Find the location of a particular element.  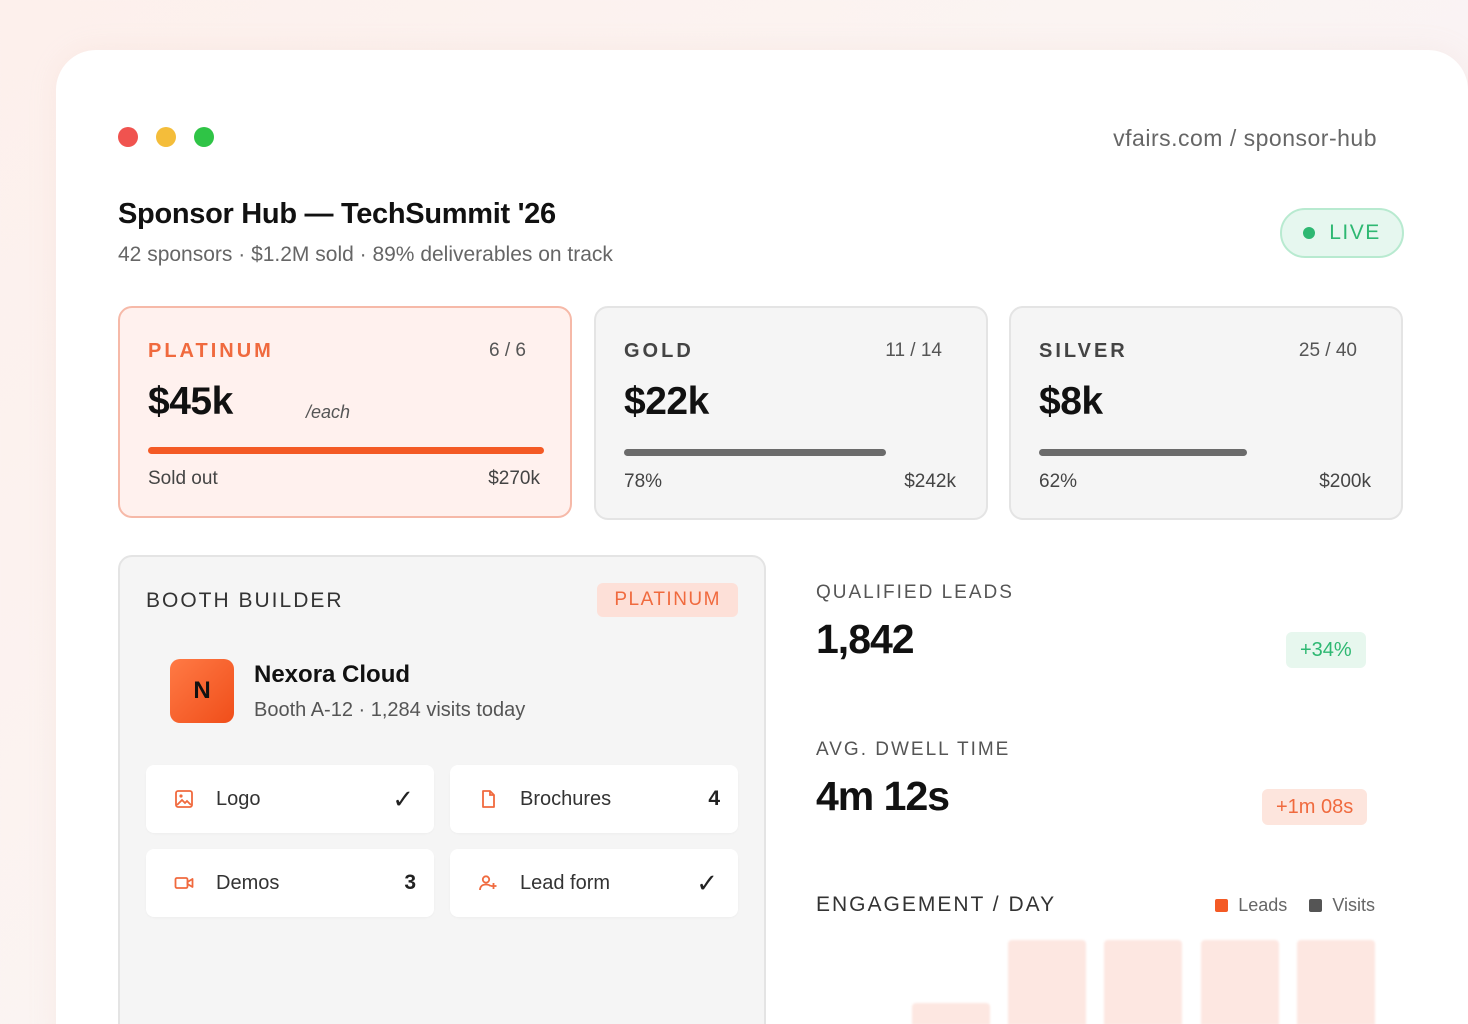

minimize-window-button is located at coordinates (166, 137).